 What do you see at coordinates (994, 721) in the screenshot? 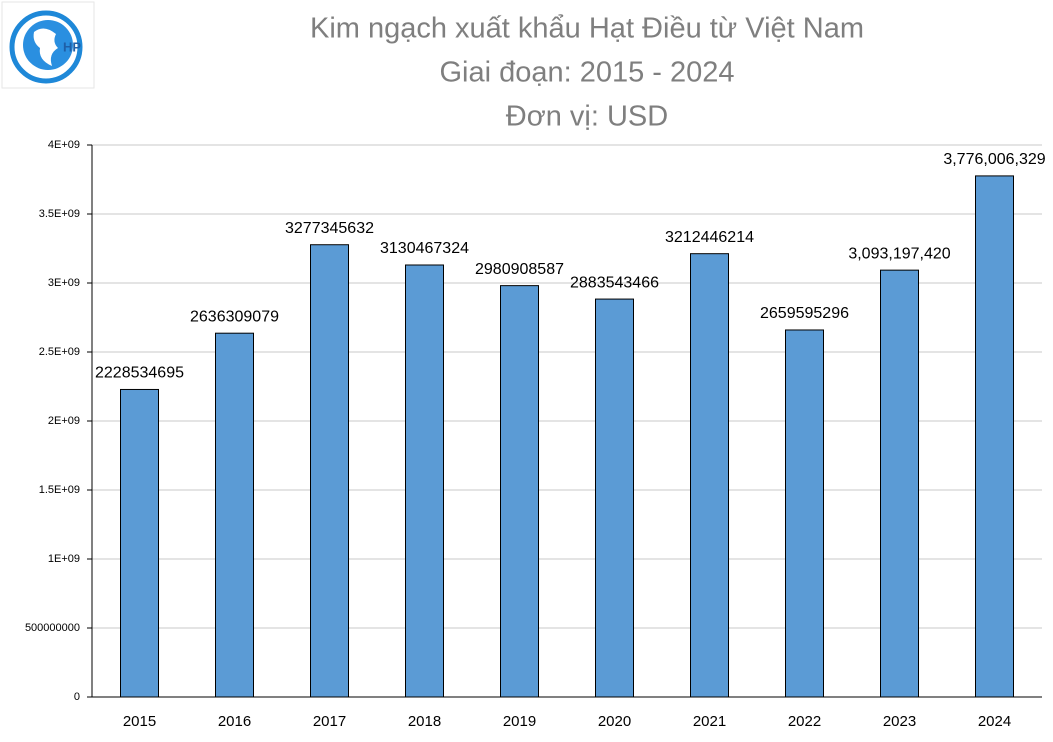
I see `x-tick-label: 2024` at bounding box center [994, 721].